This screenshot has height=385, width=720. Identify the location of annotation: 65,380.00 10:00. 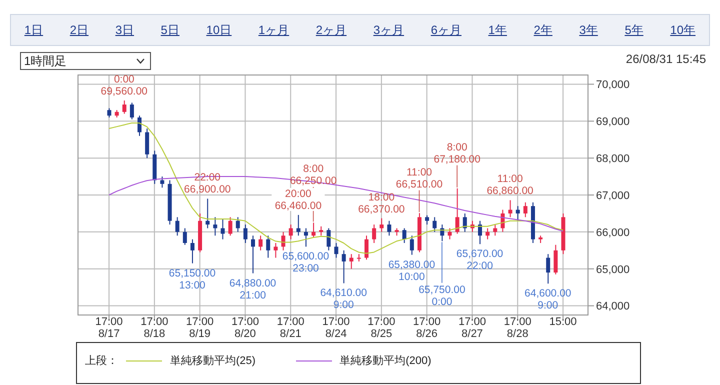
(412, 270).